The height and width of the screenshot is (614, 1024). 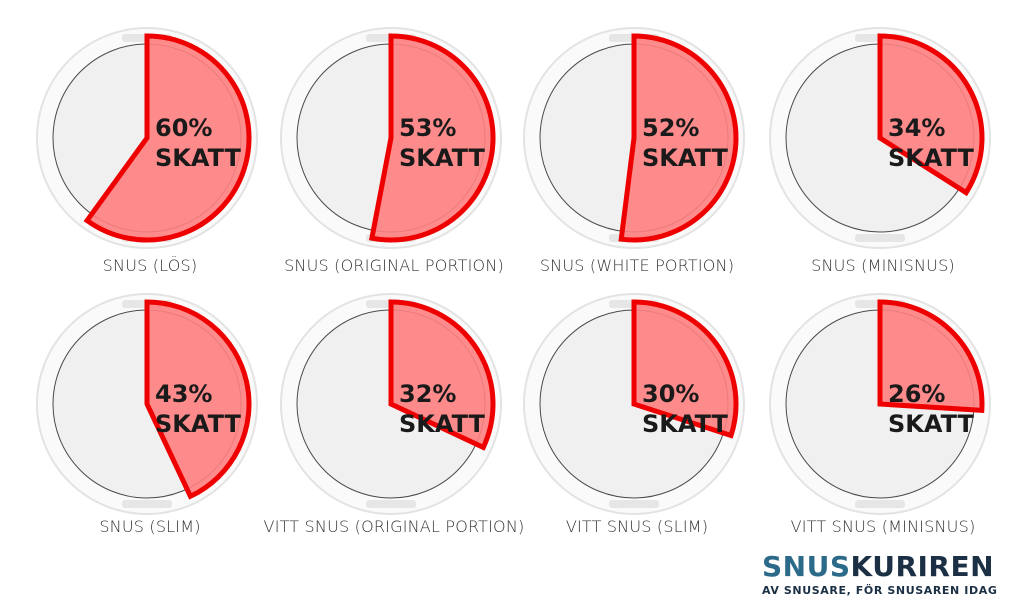 I want to click on category-label: VITT SNUS (MINISNUS), so click(x=883, y=526).